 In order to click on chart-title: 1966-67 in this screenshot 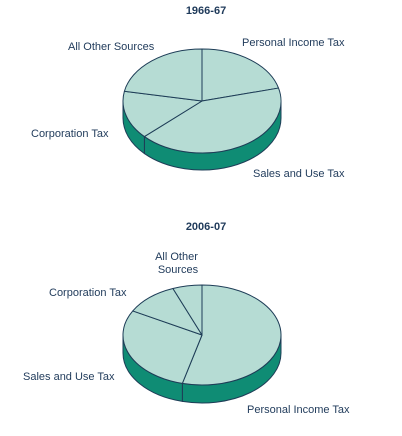, I will do `click(206, 11)`.